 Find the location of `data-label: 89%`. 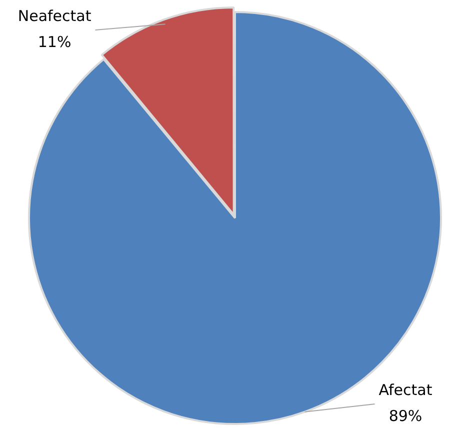

data-label: 89% is located at coordinates (405, 415).